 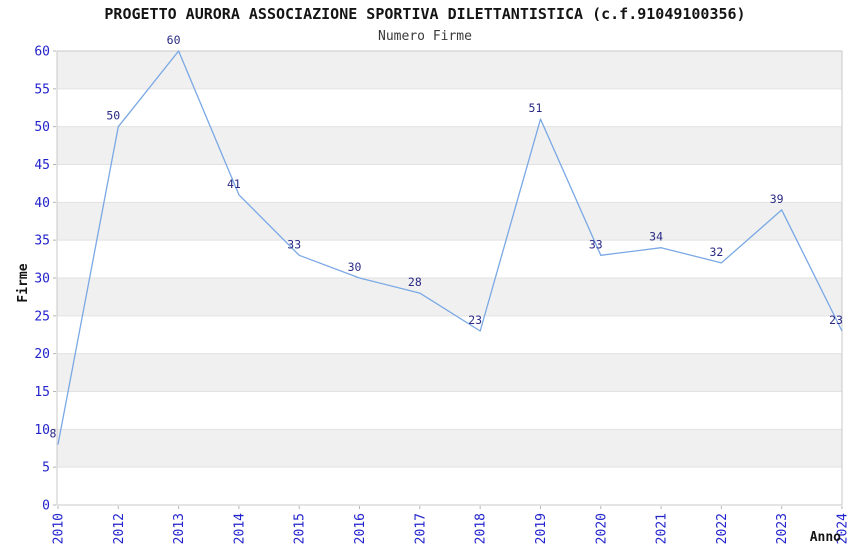 I want to click on y-tick-label: 40, so click(x=42, y=203).